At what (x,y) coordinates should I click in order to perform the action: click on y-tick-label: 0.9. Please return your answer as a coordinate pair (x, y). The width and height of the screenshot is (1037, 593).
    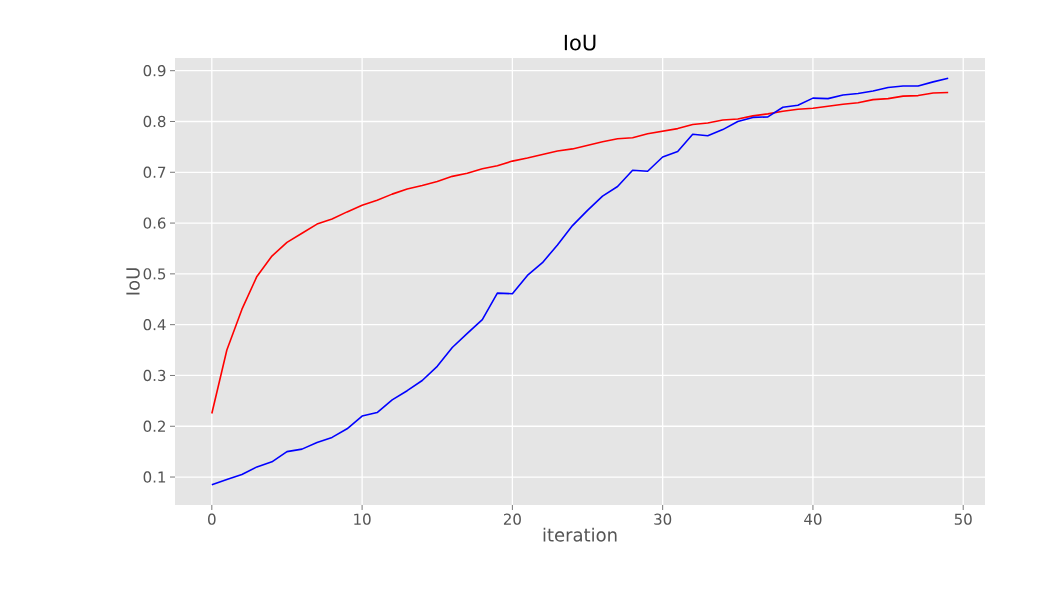
    Looking at the image, I should click on (154, 71).